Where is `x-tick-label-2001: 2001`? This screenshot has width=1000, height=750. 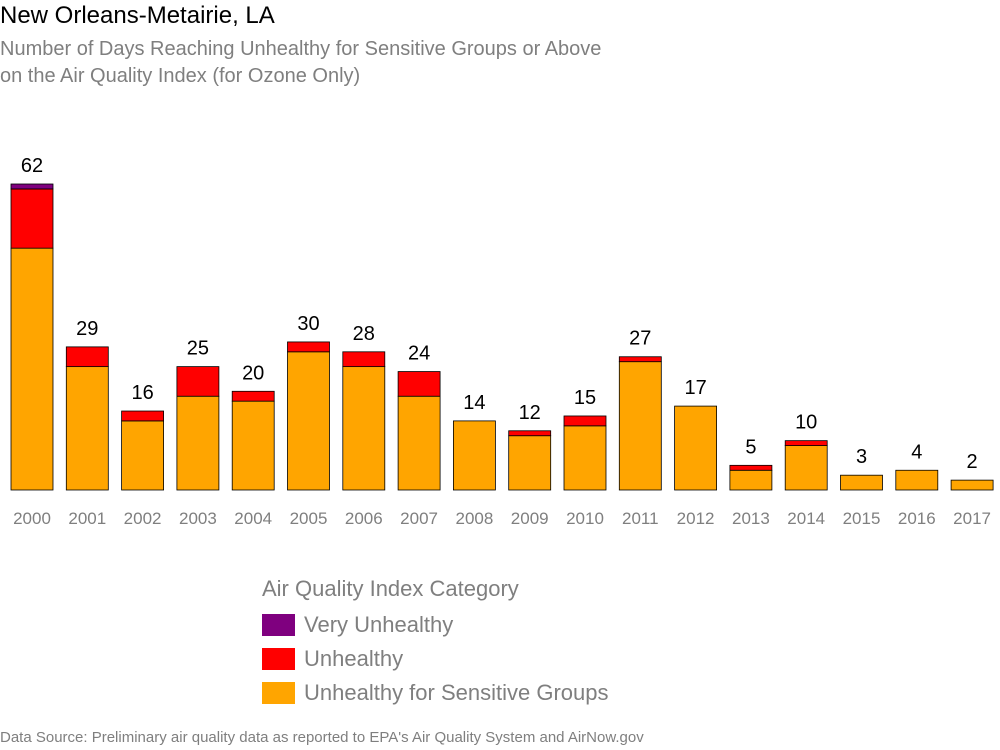 x-tick-label-2001: 2001 is located at coordinates (87, 518).